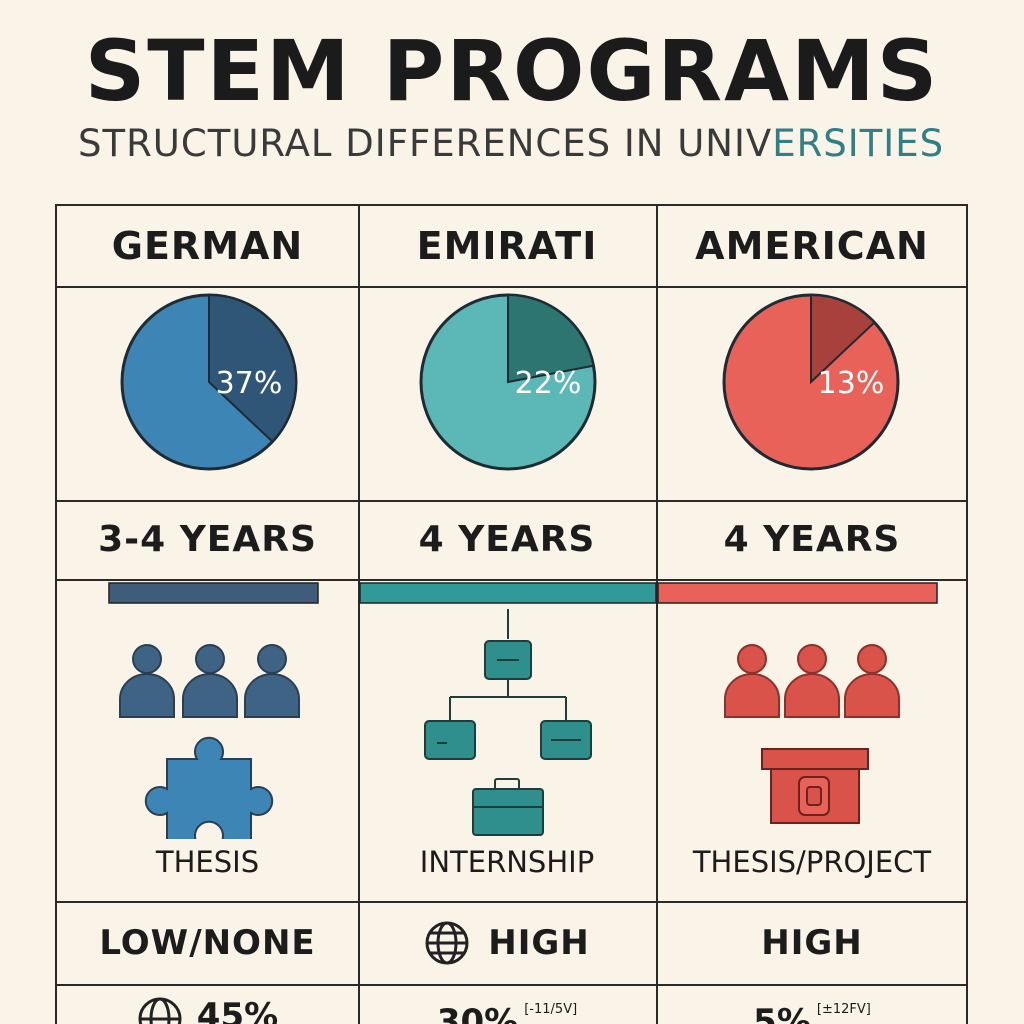 This screenshot has height=1024, width=1024. I want to click on component-german: THESIS, so click(207, 862).